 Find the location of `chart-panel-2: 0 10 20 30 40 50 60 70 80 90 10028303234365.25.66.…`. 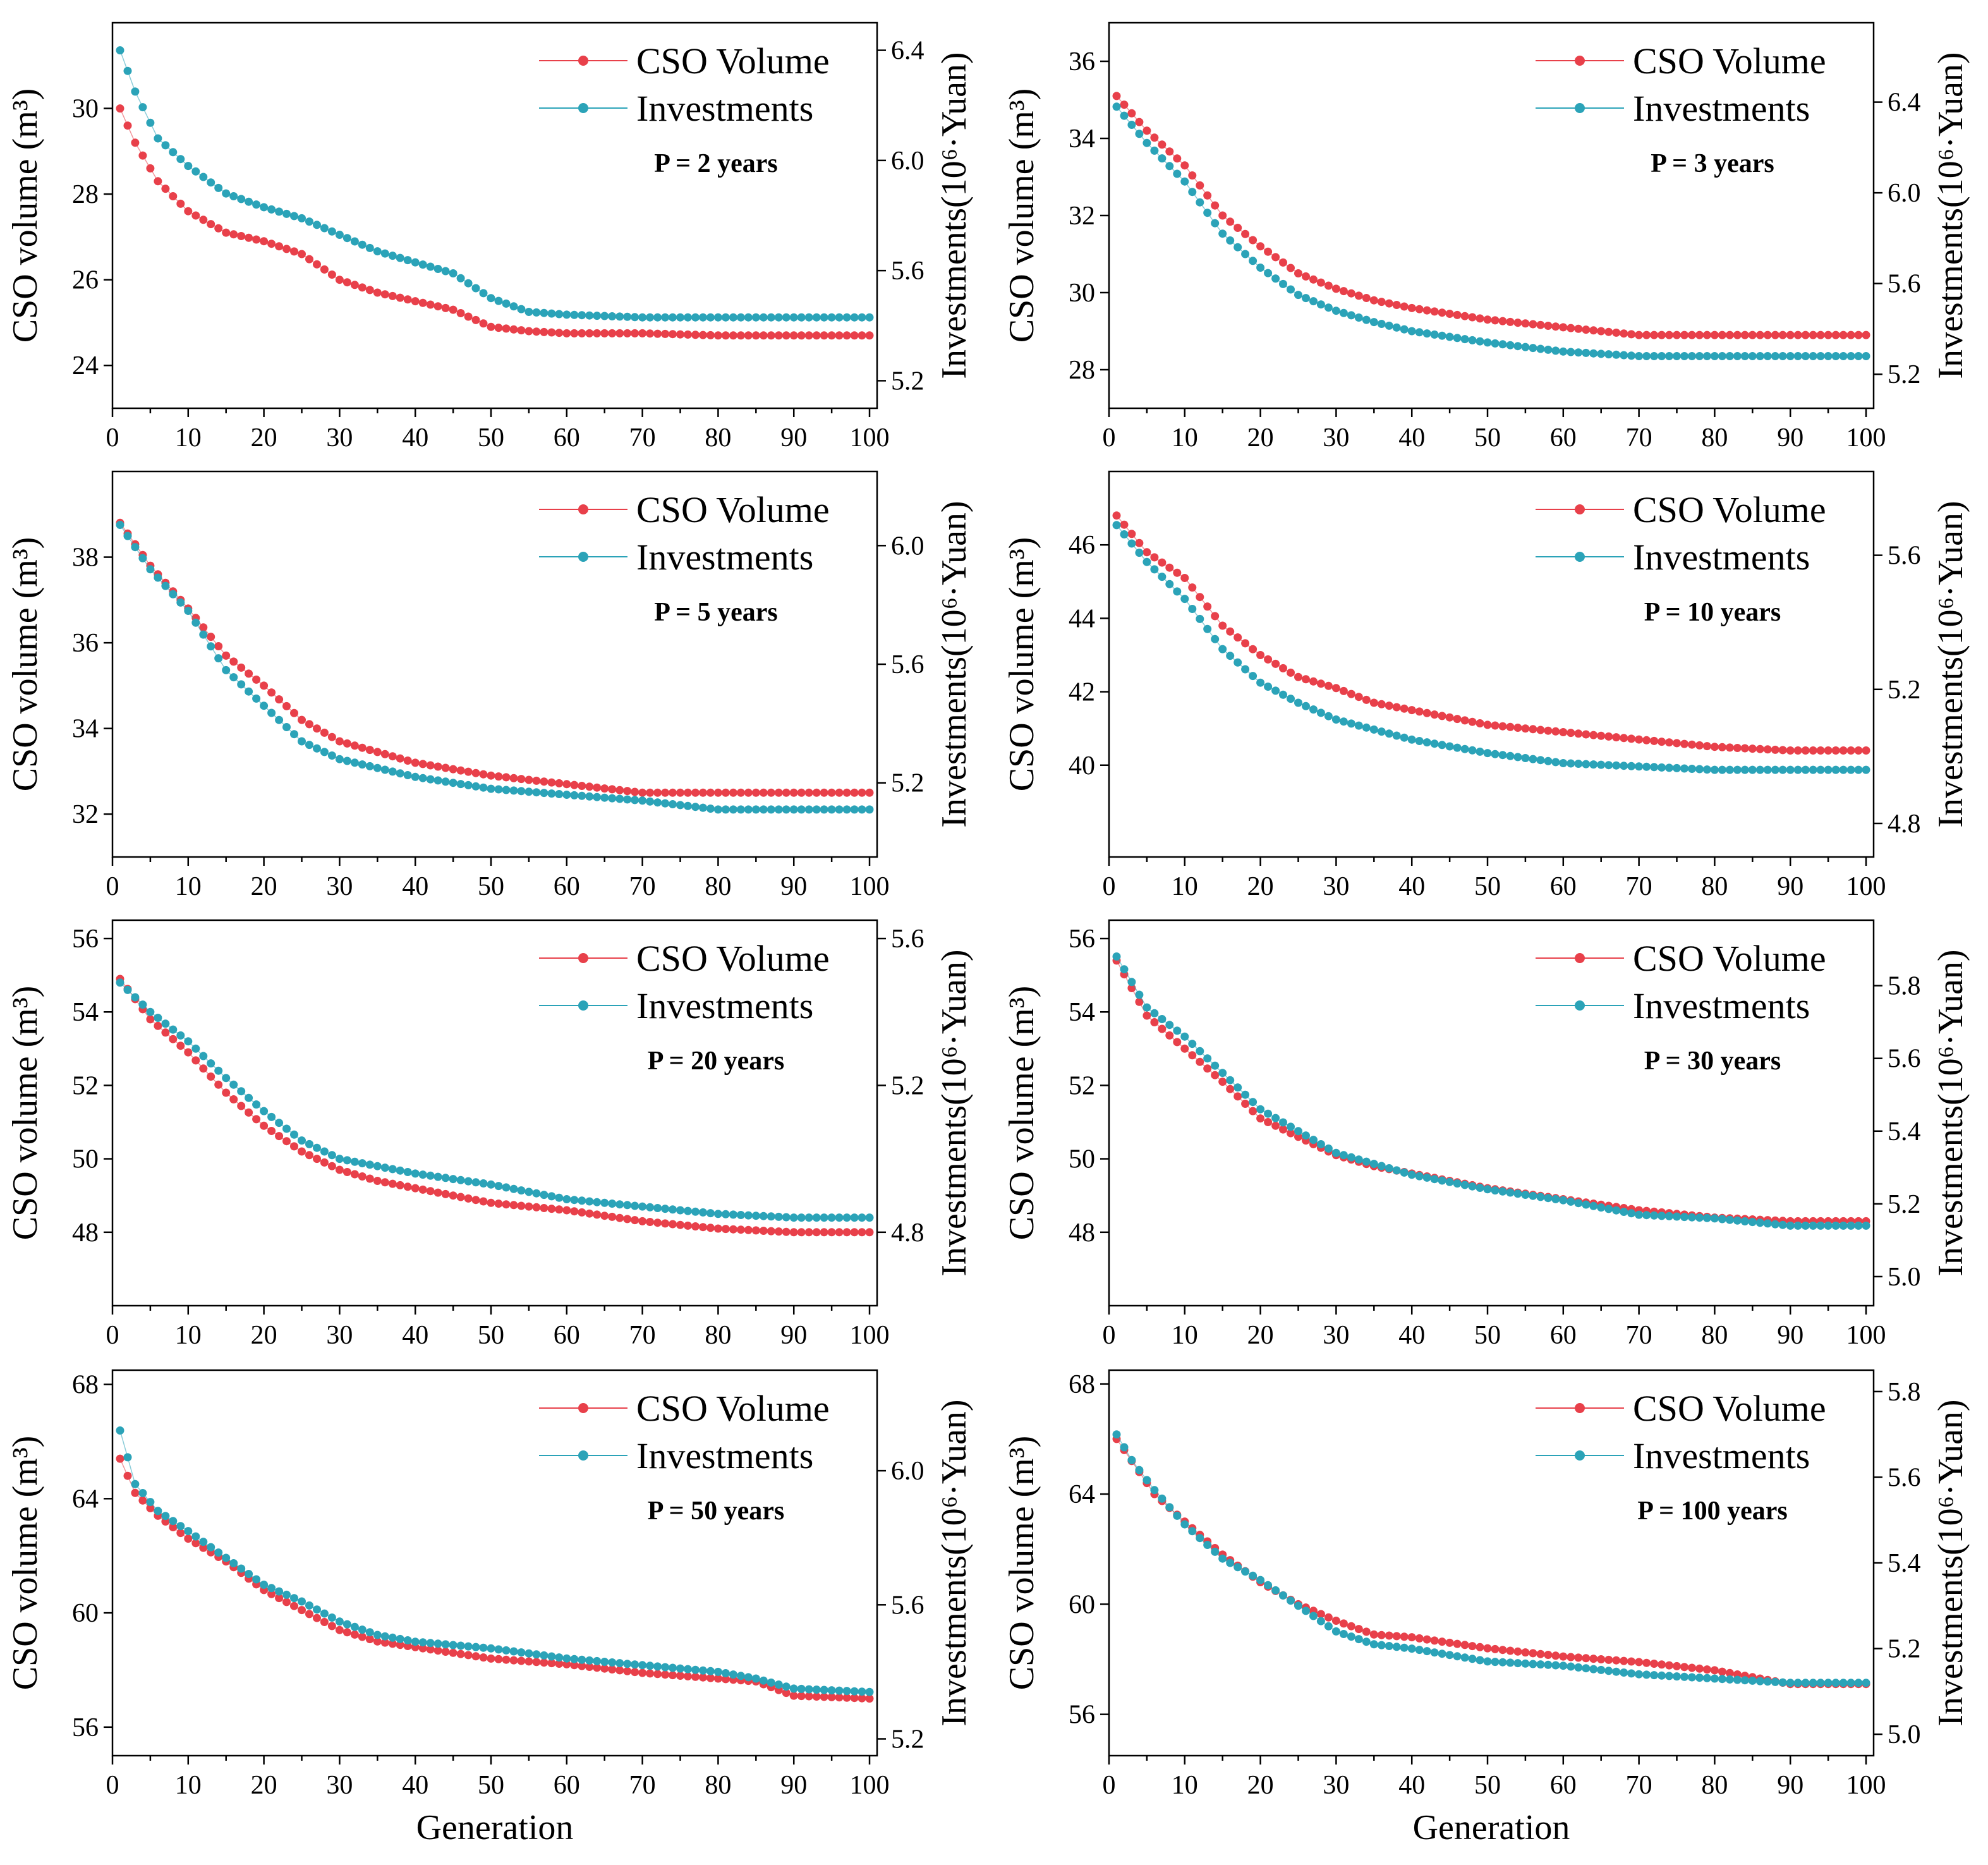

chart-panel-2: 0 10 20 30 40 50 60 70 80 90 10028303234365.25.66.… is located at coordinates (1486, 237).